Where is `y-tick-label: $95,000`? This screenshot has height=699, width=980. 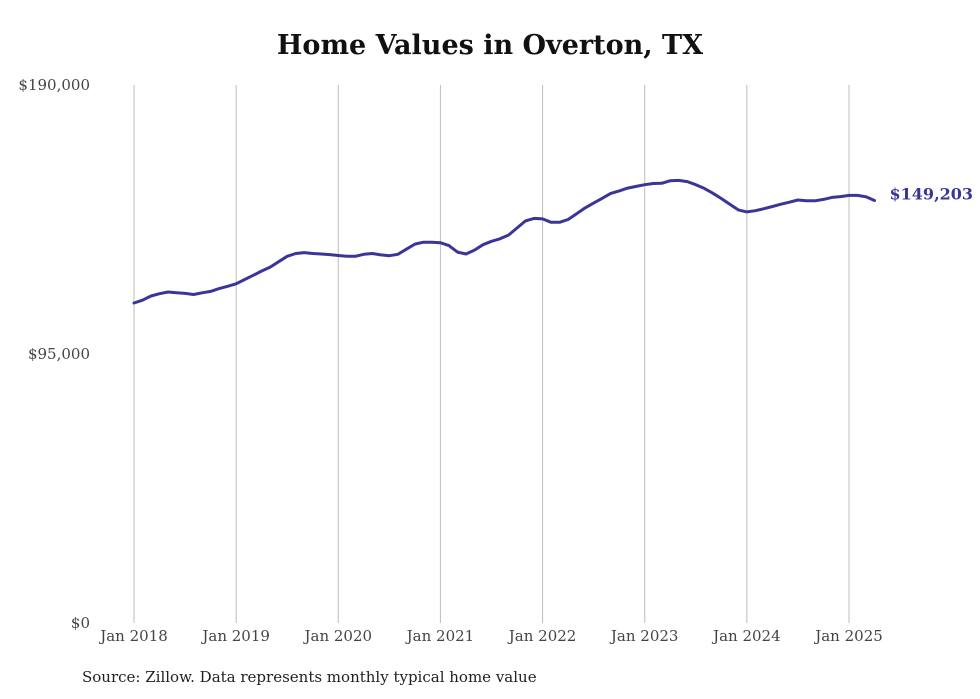 y-tick-label: $95,000 is located at coordinates (59, 354).